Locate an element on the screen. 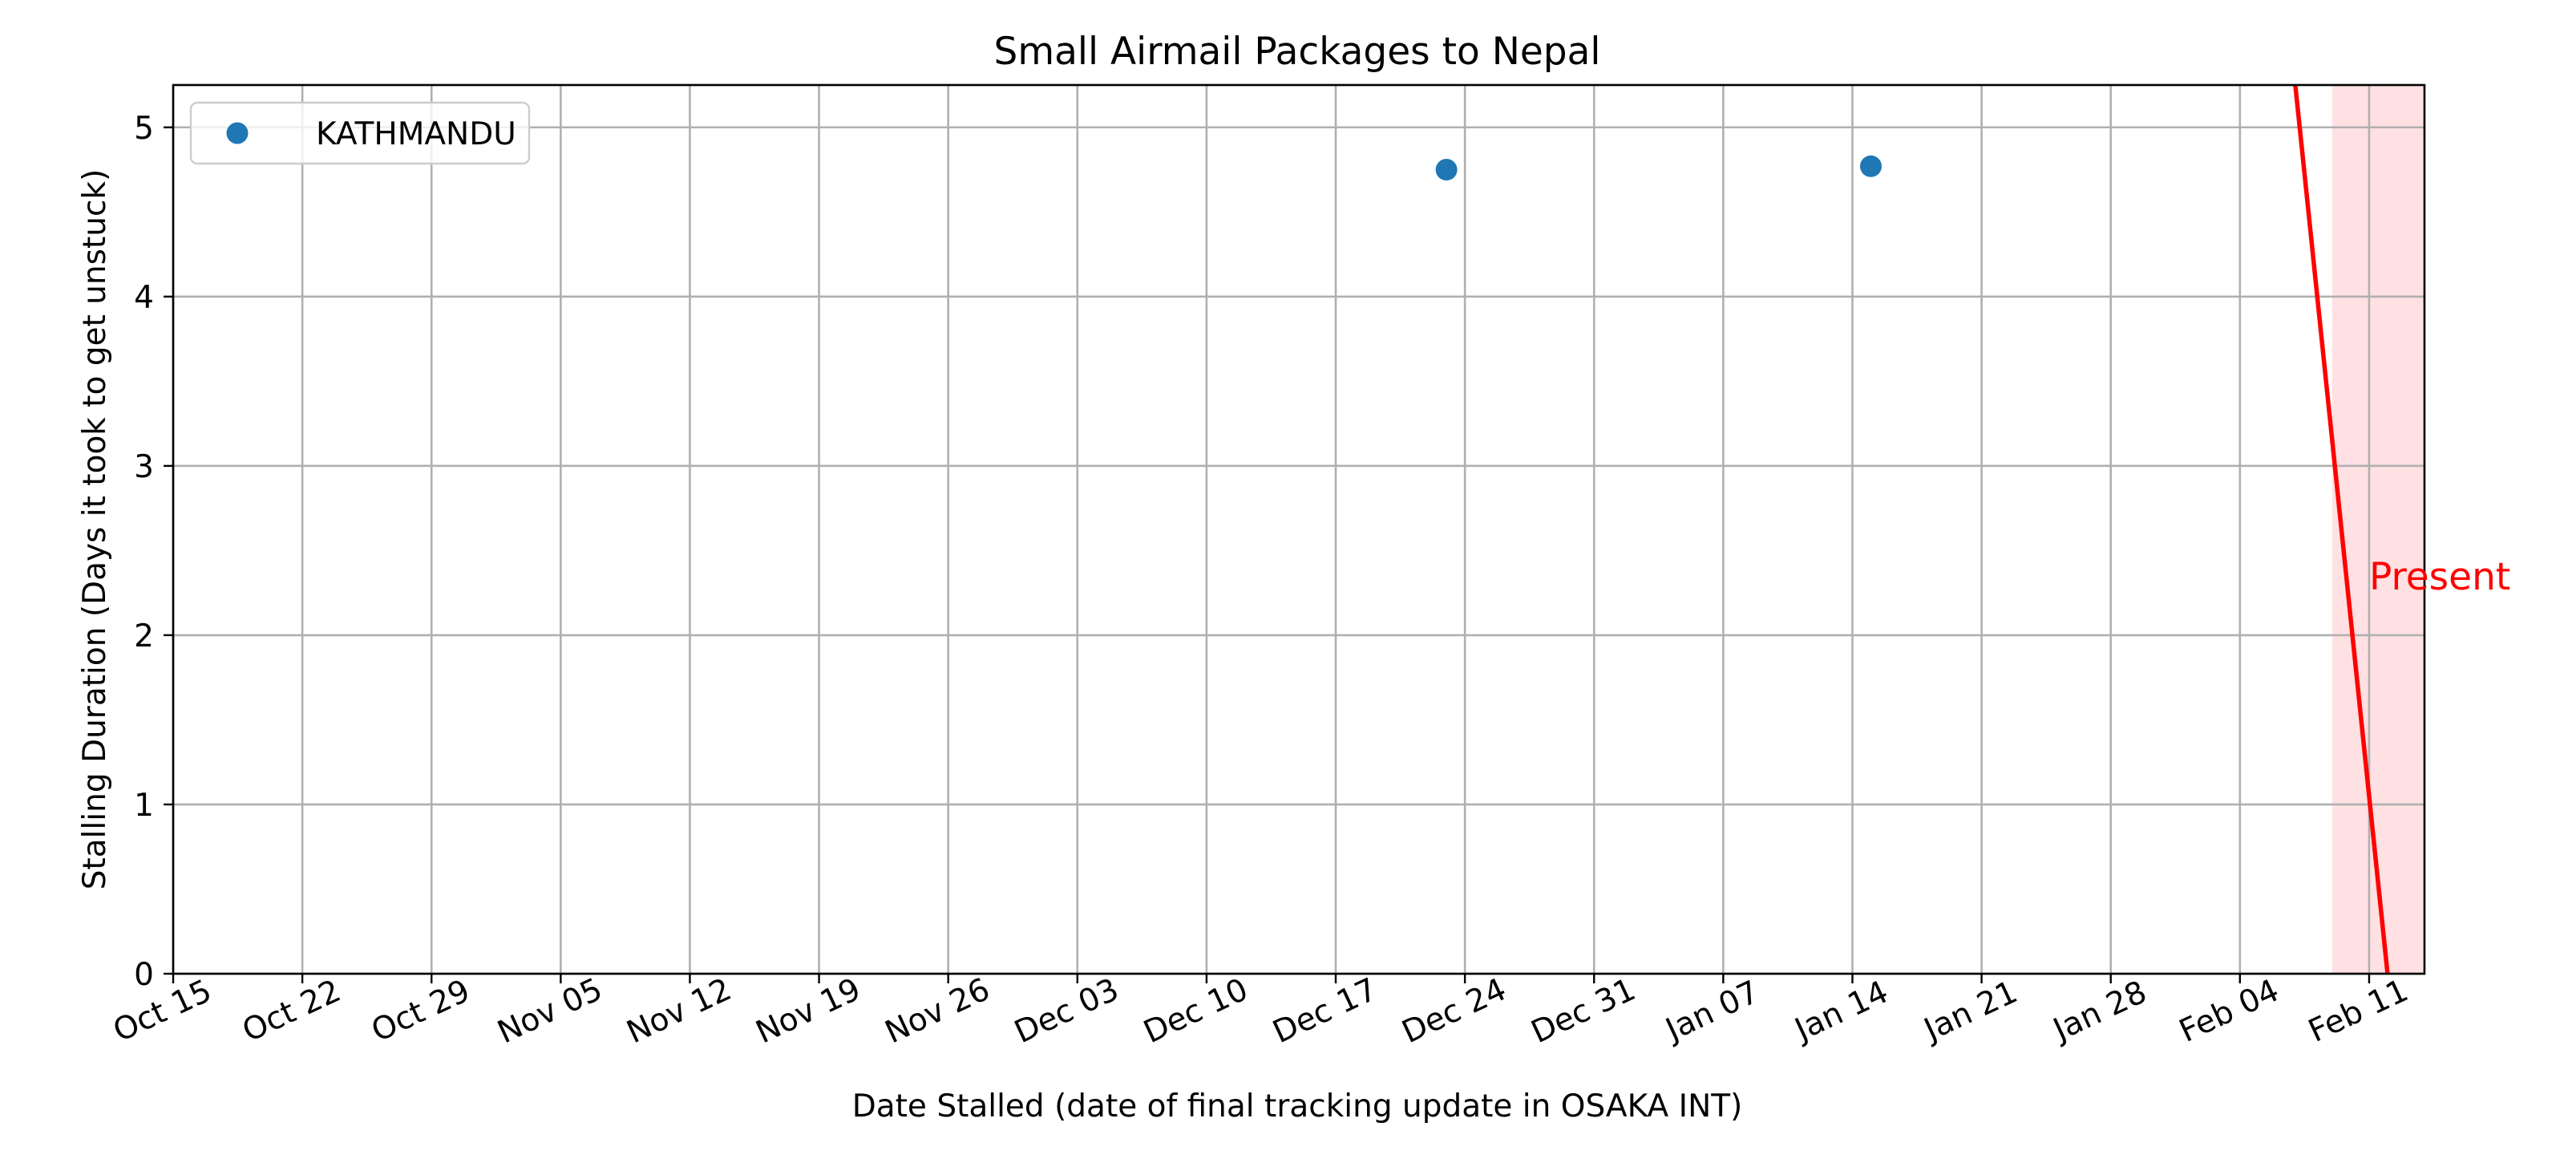 Image resolution: width=2576 pixels, height=1151 pixels. present-annotation: Present is located at coordinates (2439, 577).